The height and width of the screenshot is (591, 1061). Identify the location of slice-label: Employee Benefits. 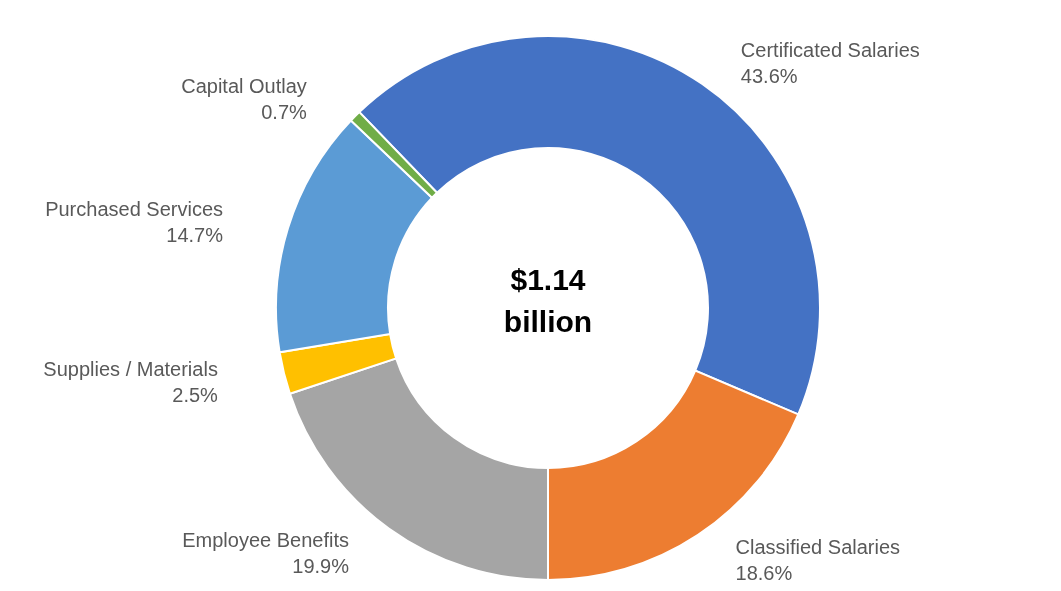
(266, 540).